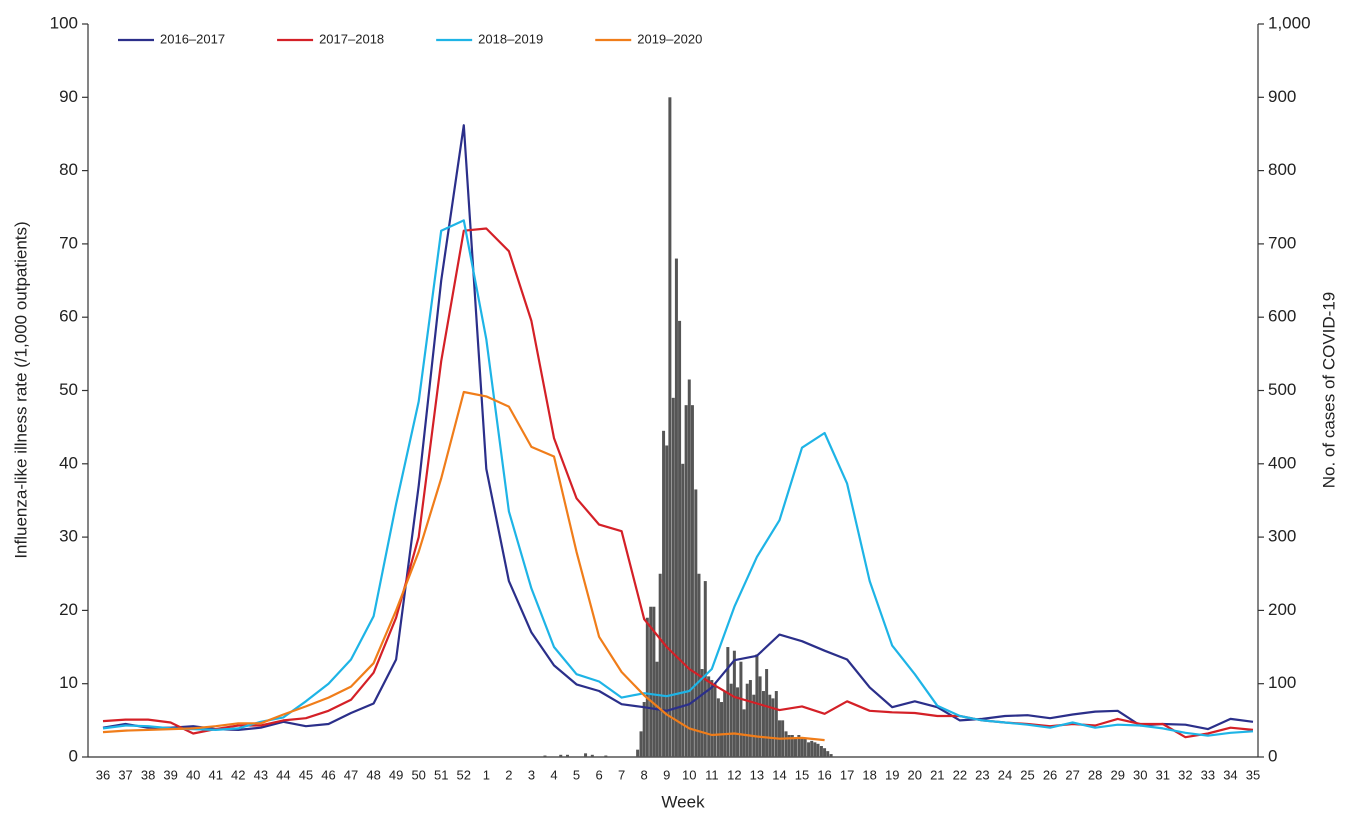 The width and height of the screenshot is (1360, 814). What do you see at coordinates (1282, 536) in the screenshot?
I see `y2-tick-label: 300` at bounding box center [1282, 536].